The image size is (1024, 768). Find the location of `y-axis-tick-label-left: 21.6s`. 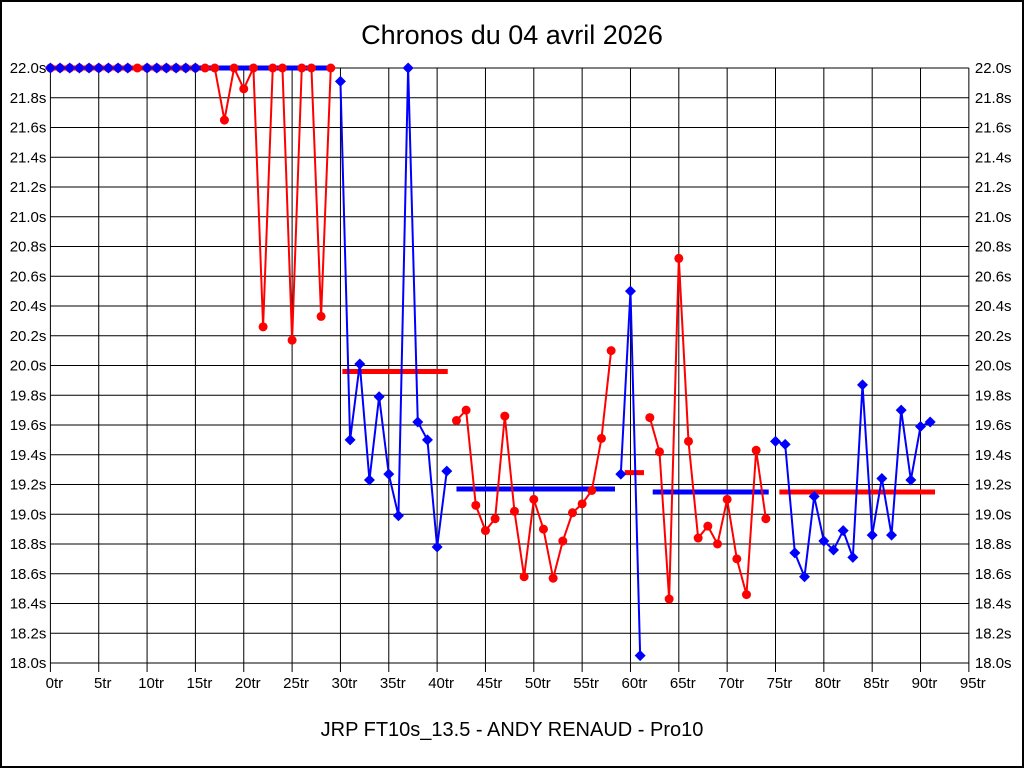

y-axis-tick-label-left: 21.6s is located at coordinates (28, 128).